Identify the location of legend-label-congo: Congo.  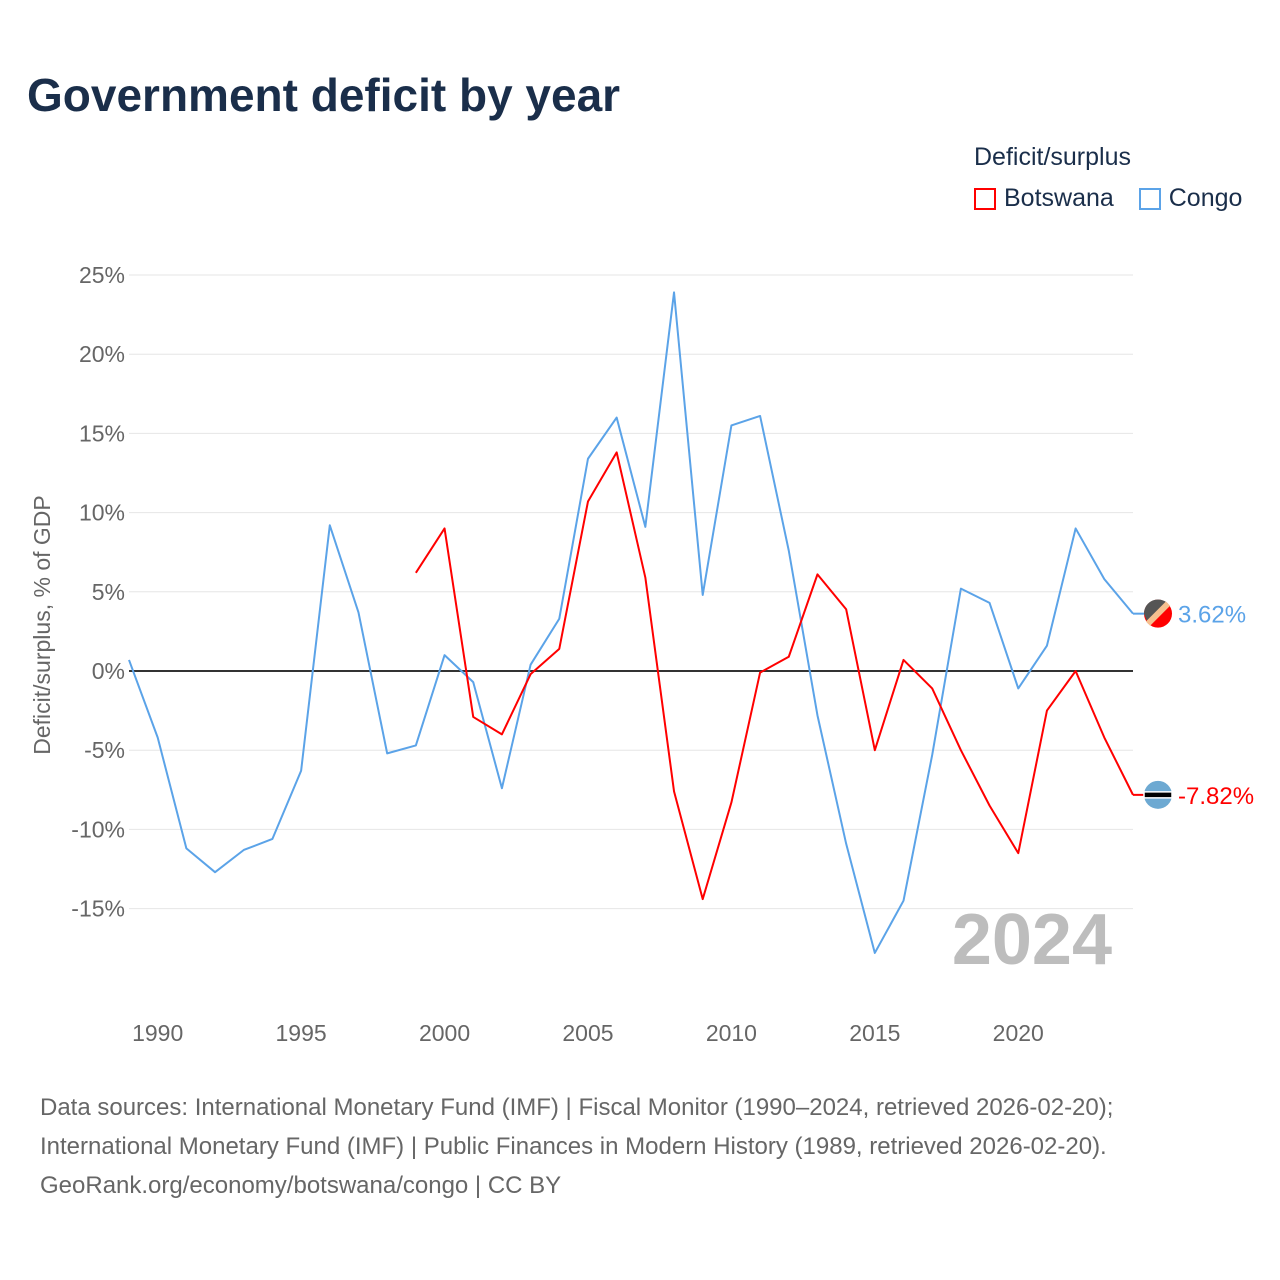
(1205, 198).